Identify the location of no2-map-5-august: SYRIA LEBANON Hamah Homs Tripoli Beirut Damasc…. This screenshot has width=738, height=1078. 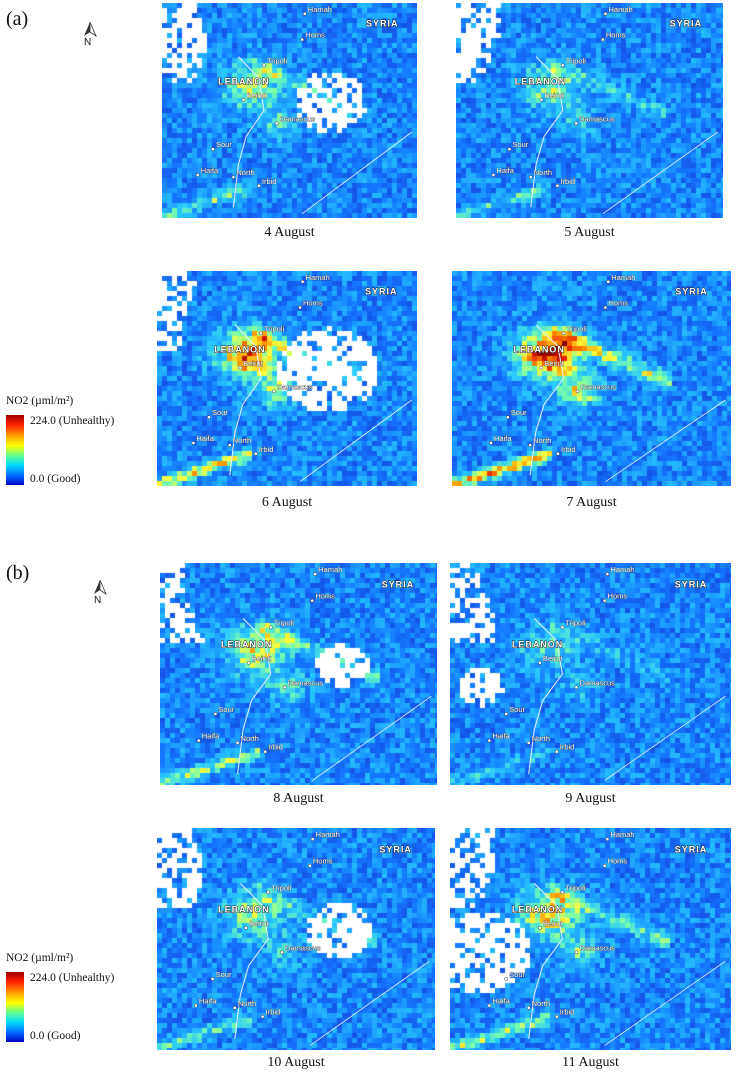
(589, 110).